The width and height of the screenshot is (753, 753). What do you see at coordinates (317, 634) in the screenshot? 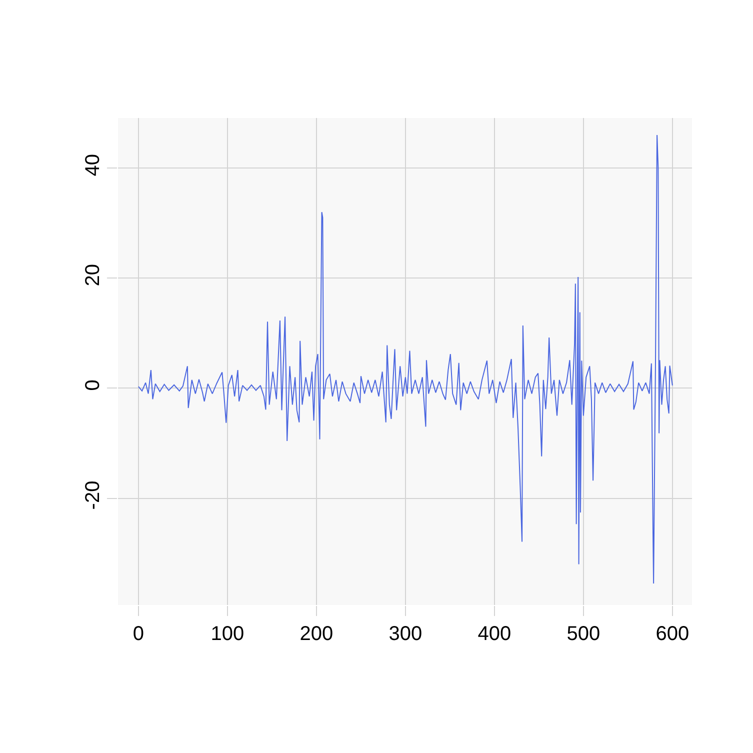
I see `x-tick-label: 200` at bounding box center [317, 634].